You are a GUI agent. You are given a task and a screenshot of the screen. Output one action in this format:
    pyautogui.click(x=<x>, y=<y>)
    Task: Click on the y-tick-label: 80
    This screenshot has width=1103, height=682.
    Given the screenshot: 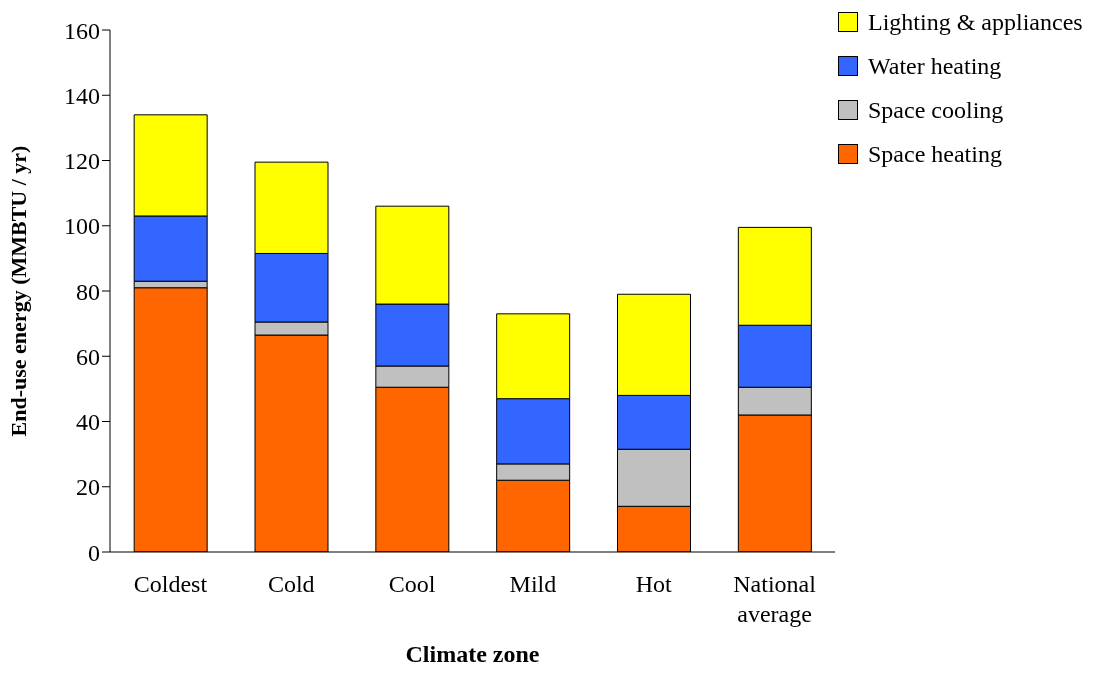 What is the action you would take?
    pyautogui.click(x=88, y=291)
    